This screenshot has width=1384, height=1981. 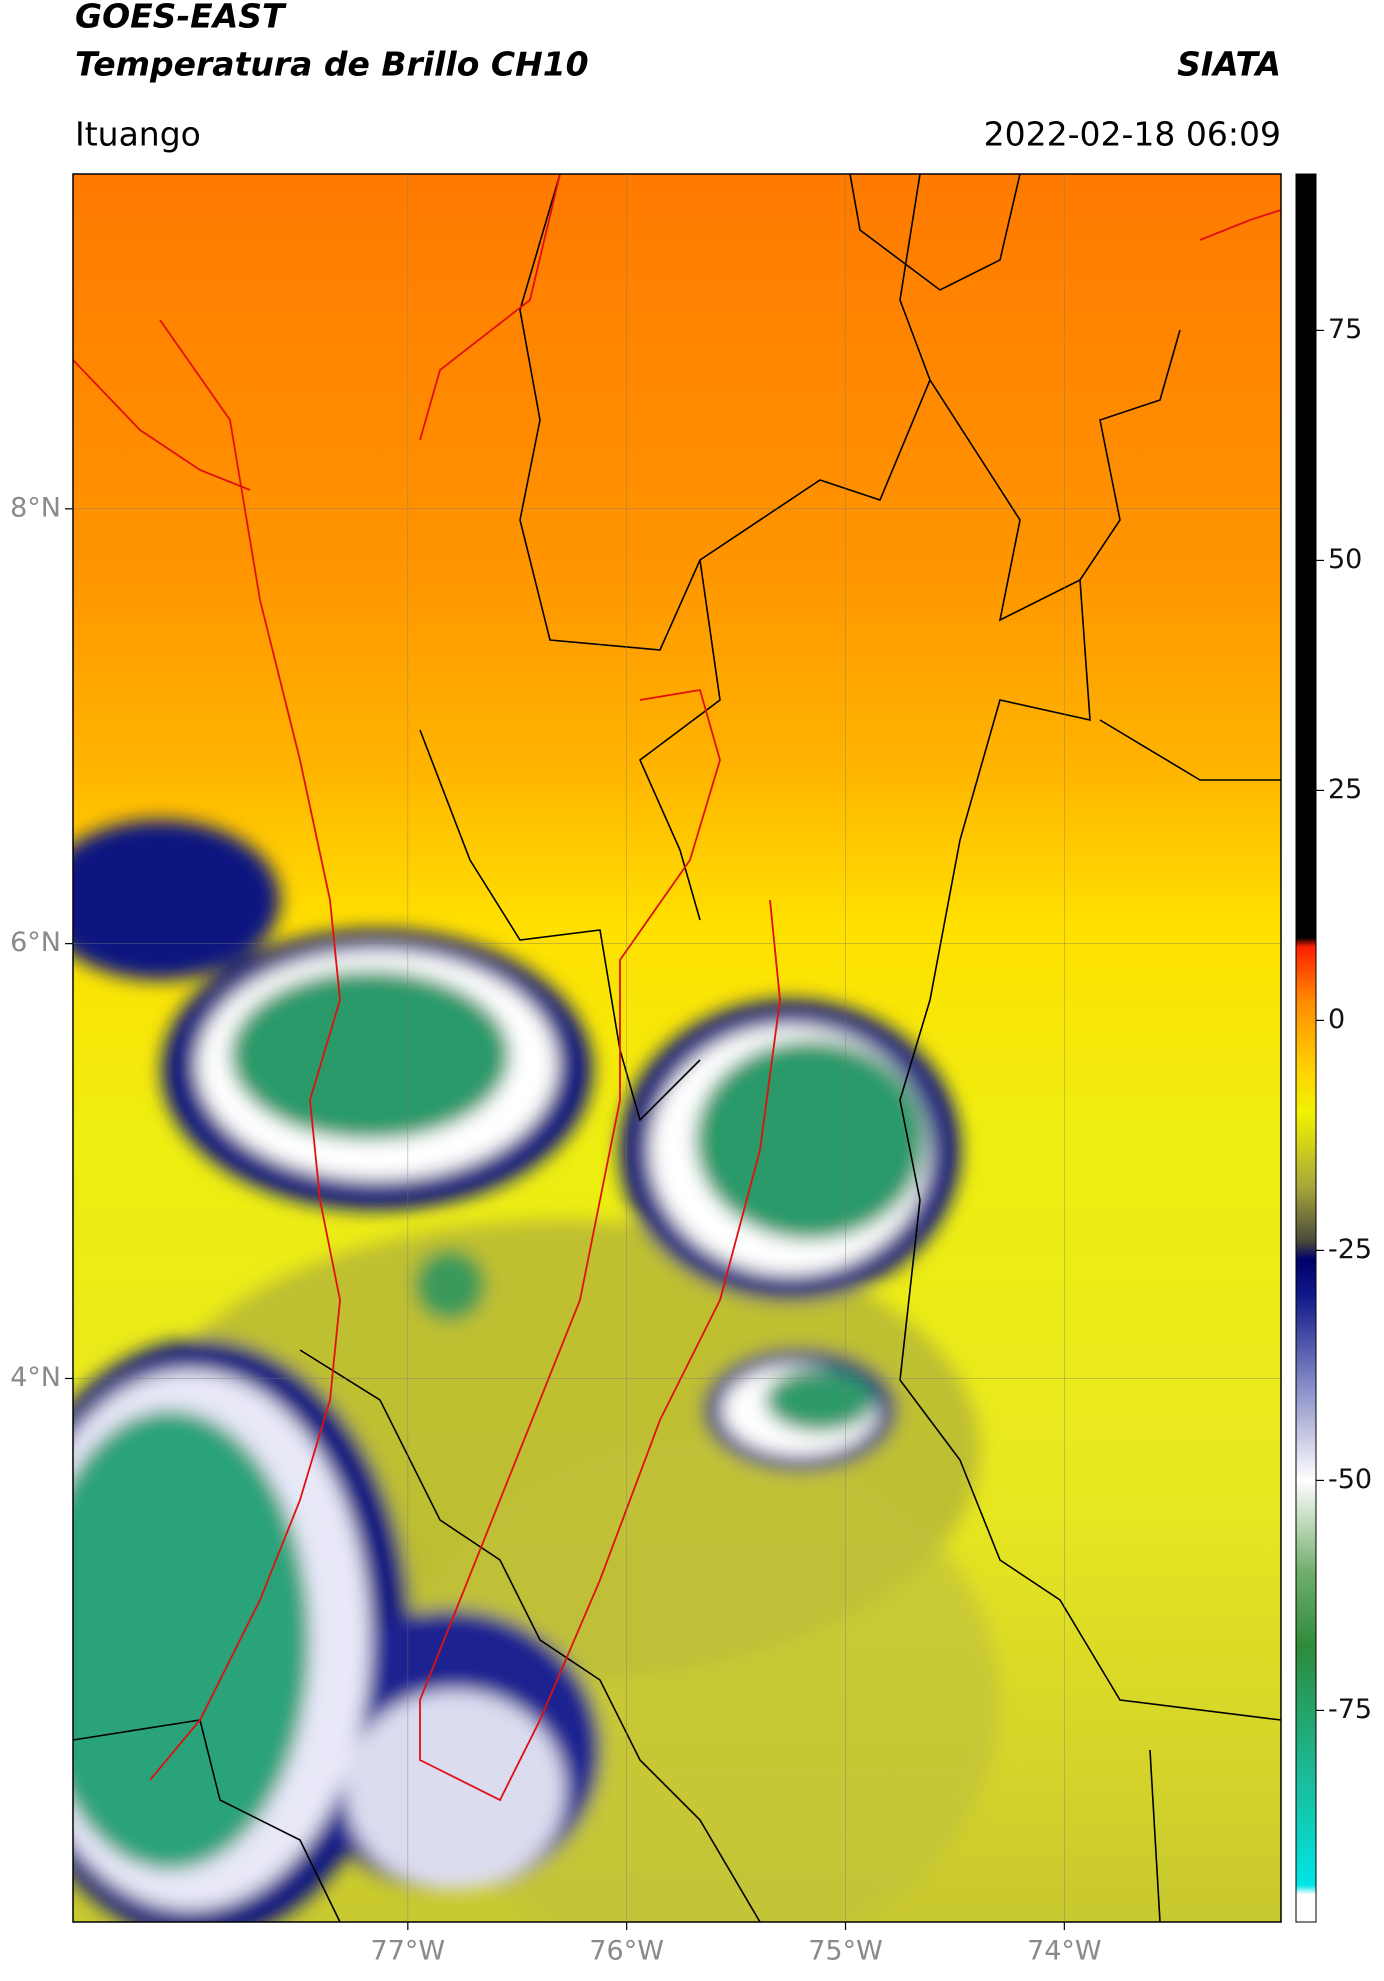 What do you see at coordinates (1345, 559) in the screenshot?
I see `colorbar-tick-label: 50` at bounding box center [1345, 559].